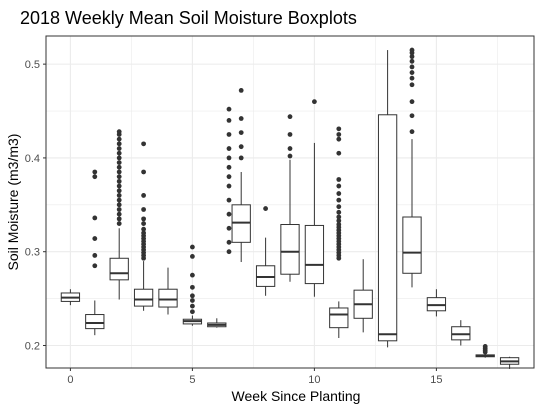 The image size is (552, 411). Describe the element at coordinates (314, 380) in the screenshot. I see `x-tick-label: 10` at that location.